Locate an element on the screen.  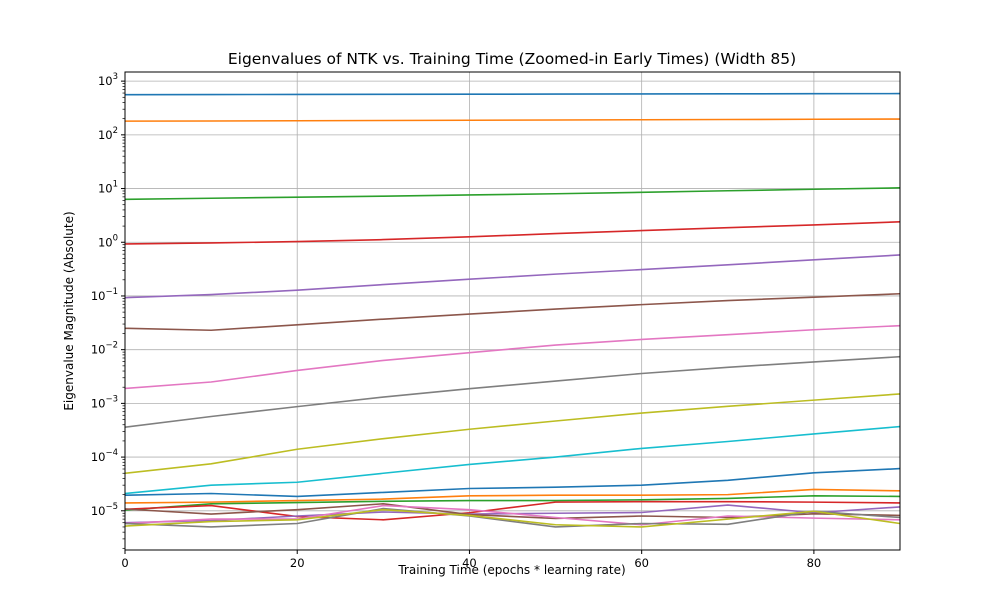
x-axis-ticks: 0 20 40 60 80 is located at coordinates (471, 560).